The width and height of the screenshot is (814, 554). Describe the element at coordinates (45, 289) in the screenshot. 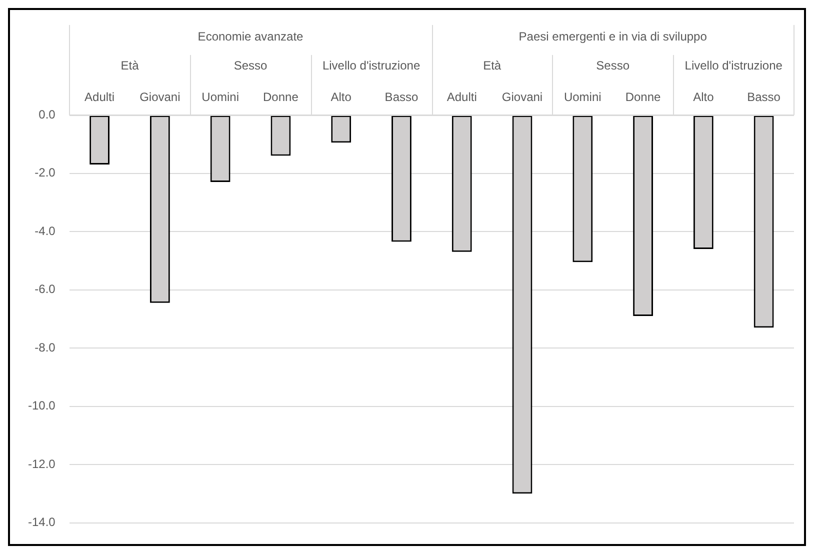

I see `y-tick-label: -6.0` at that location.